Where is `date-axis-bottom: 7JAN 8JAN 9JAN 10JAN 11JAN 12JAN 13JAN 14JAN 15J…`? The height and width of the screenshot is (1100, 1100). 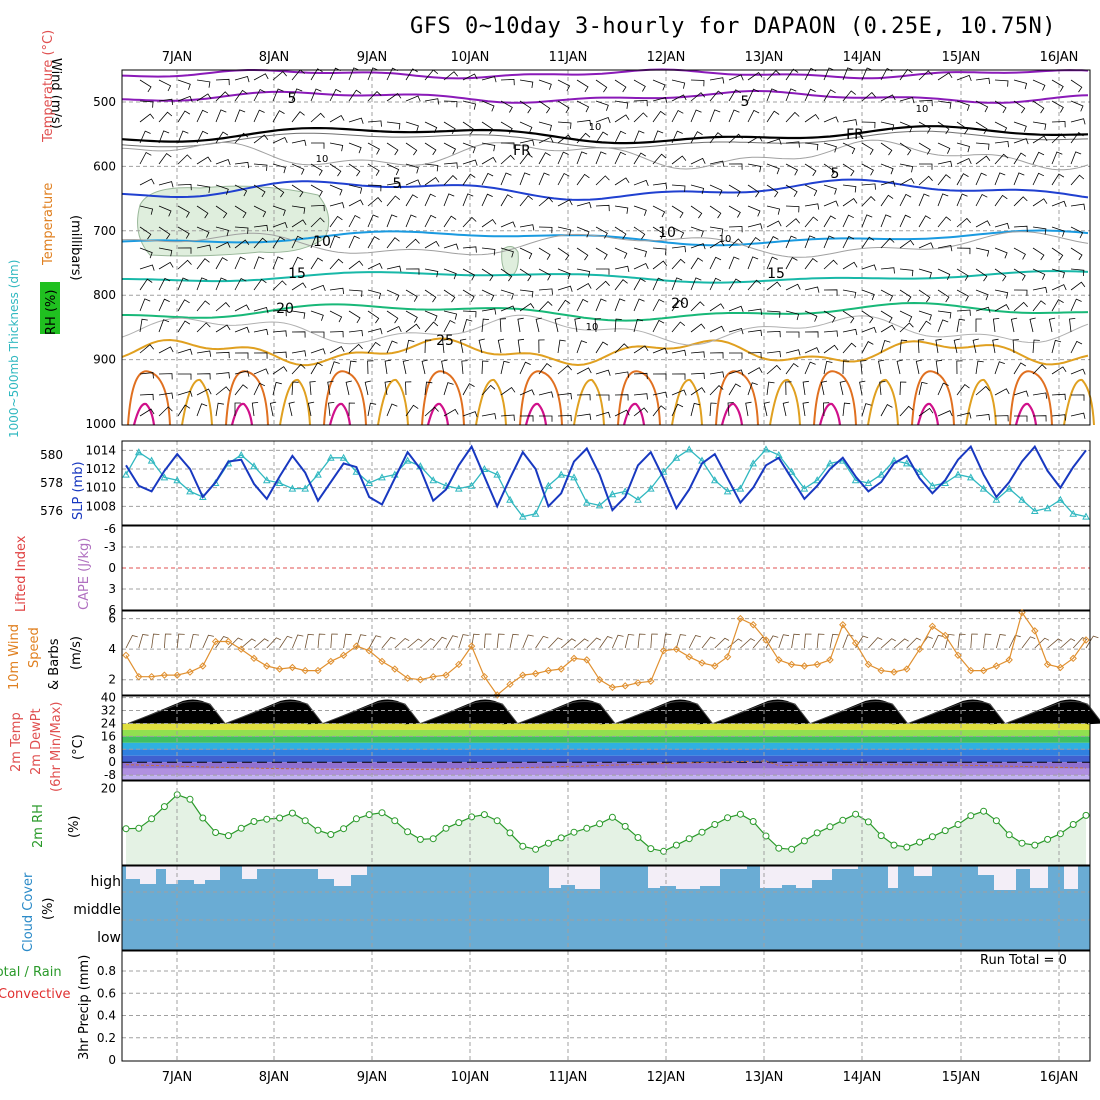
date-axis-bottom: 7JAN 8JAN 9JAN 10JAN 11JAN 12JAN 13JAN 14JAN 15J… is located at coordinates (620, 1077).